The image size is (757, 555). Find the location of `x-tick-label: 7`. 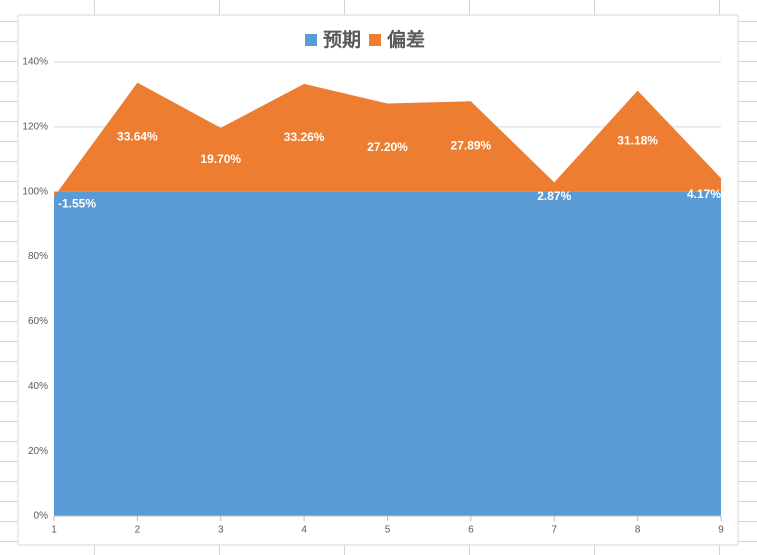

x-tick-label: 7 is located at coordinates (554, 530).